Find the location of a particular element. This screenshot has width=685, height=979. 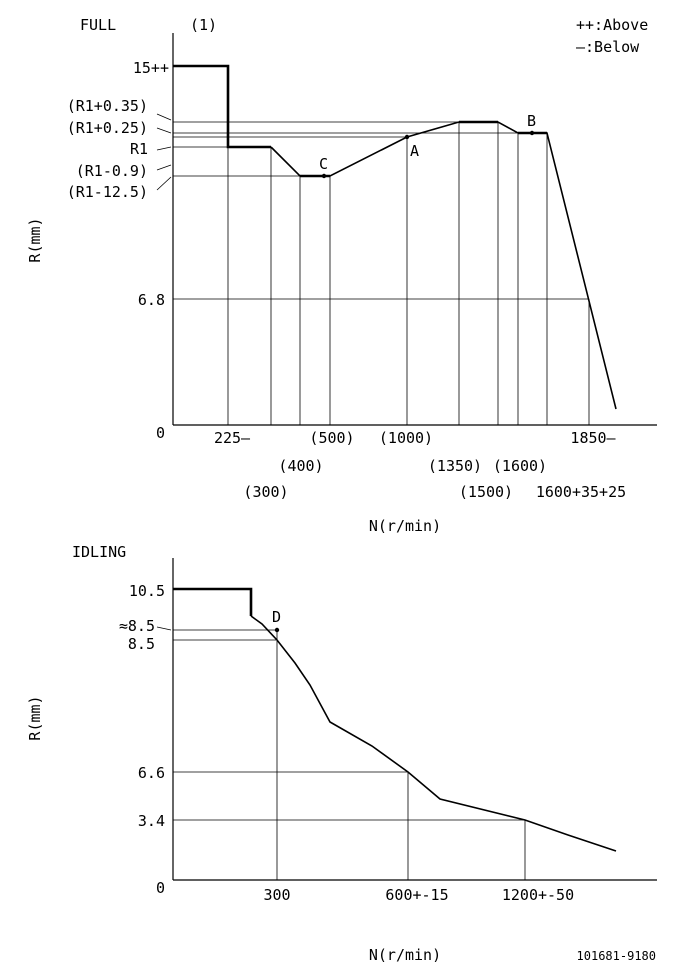

idling-curve-initial is located at coordinates (213, 601).